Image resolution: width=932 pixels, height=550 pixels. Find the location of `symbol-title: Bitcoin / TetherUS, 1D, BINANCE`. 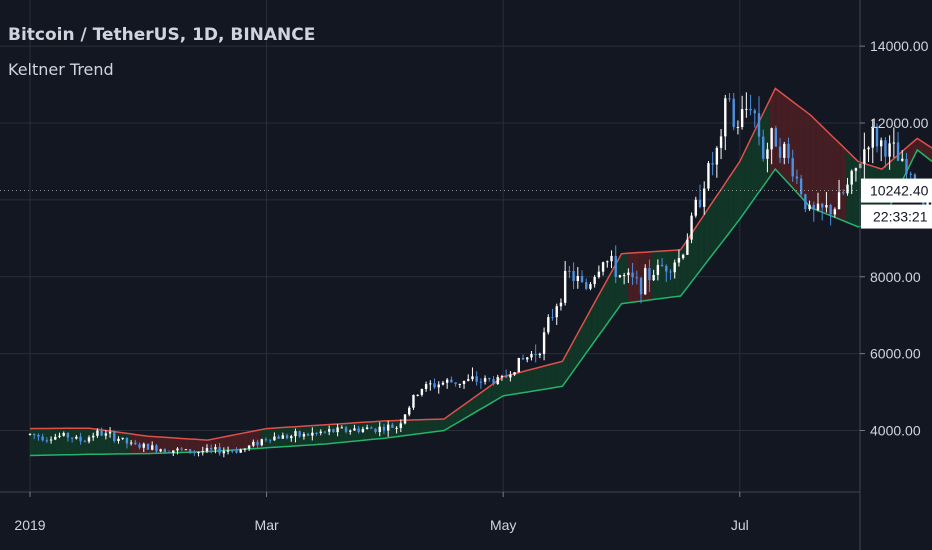

symbol-title: Bitcoin / TetherUS, 1D, BINANCE is located at coordinates (162, 35).